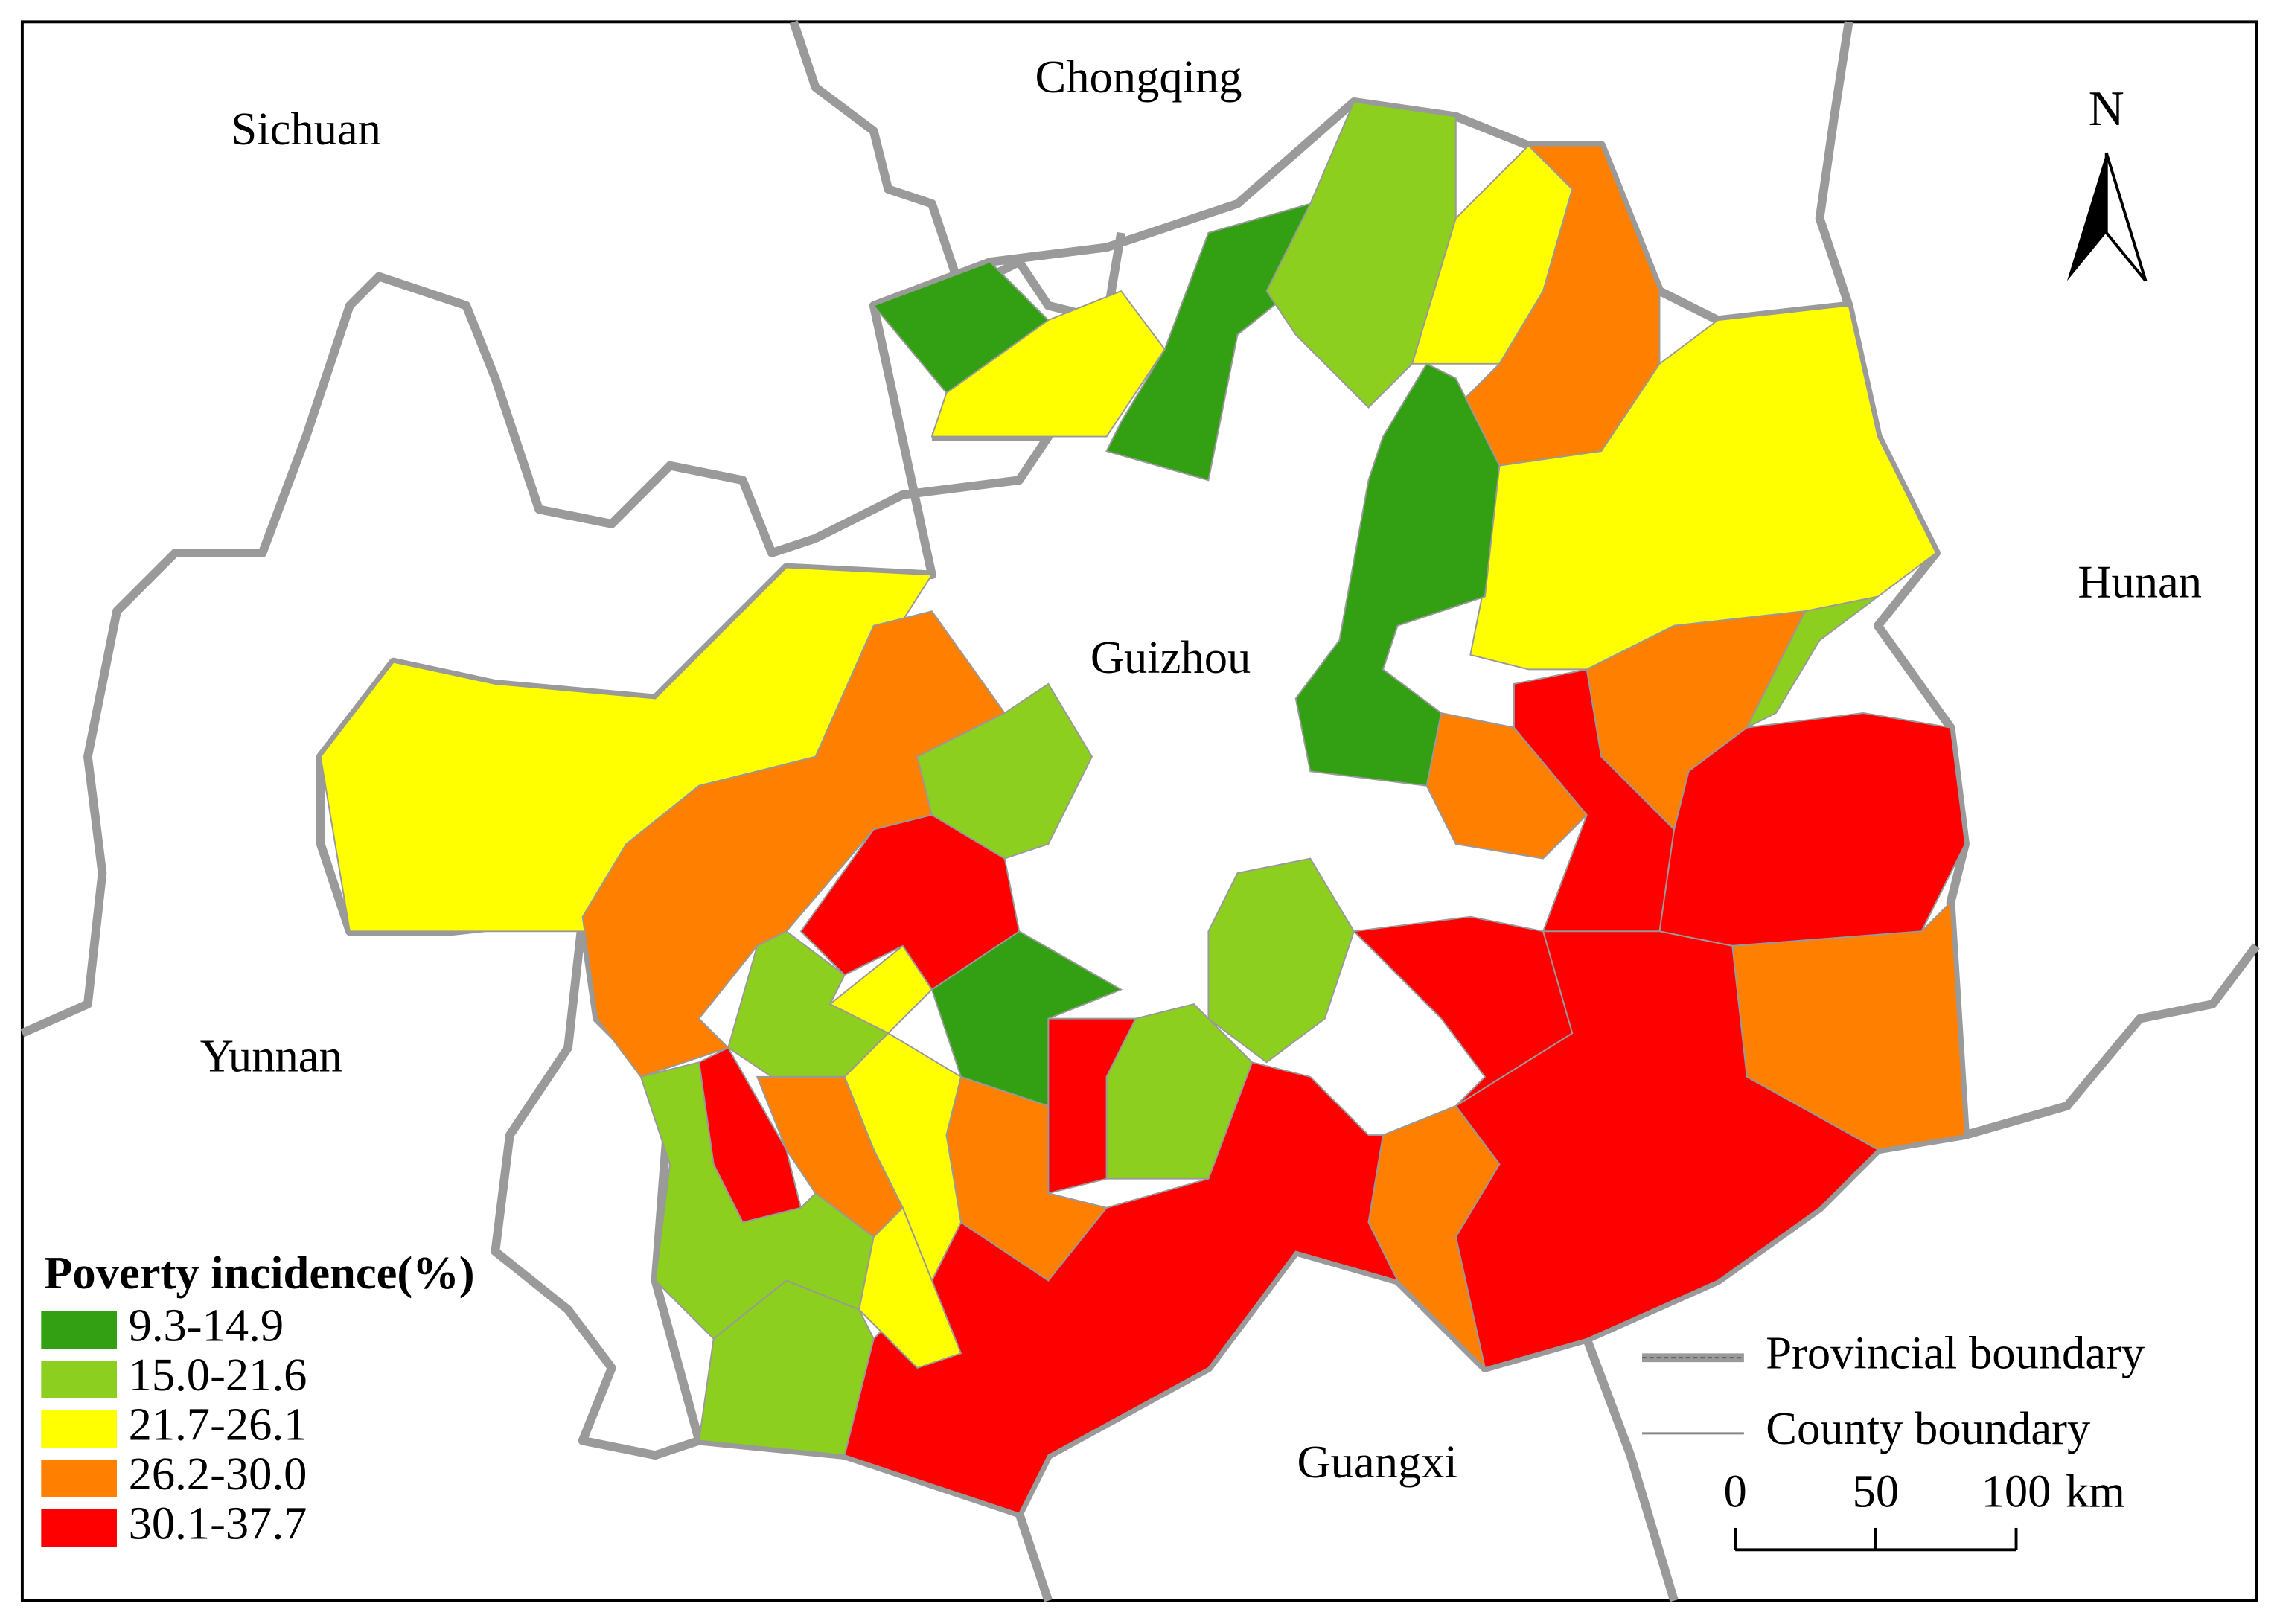 The height and width of the screenshot is (1624, 2280). What do you see at coordinates (1955, 1353) in the screenshot?
I see `boundary-label: Provincial boundary` at bounding box center [1955, 1353].